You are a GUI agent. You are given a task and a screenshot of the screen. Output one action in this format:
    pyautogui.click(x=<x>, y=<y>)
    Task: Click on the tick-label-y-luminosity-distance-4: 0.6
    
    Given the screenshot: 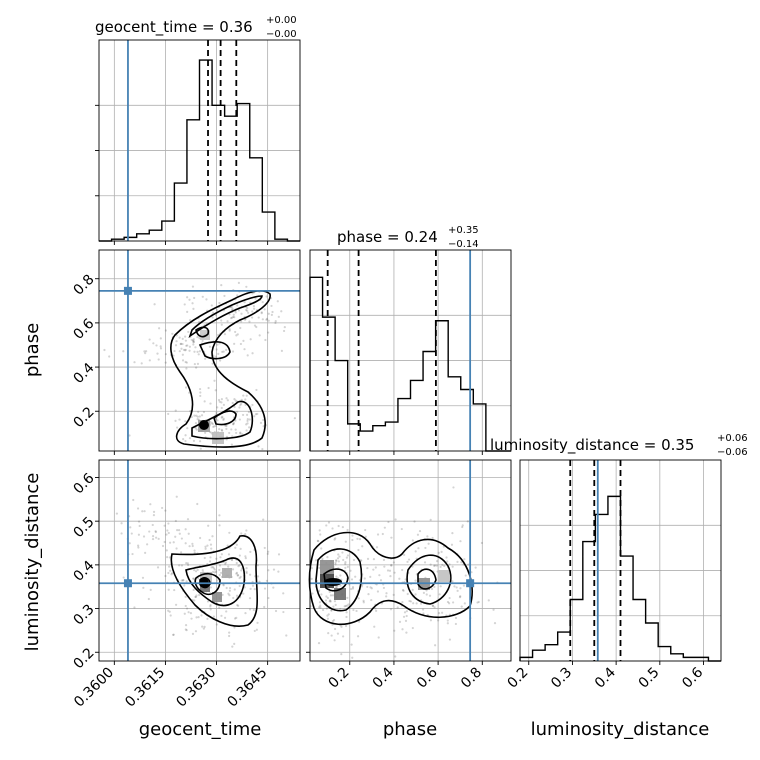 What is the action you would take?
    pyautogui.click(x=84, y=483)
    